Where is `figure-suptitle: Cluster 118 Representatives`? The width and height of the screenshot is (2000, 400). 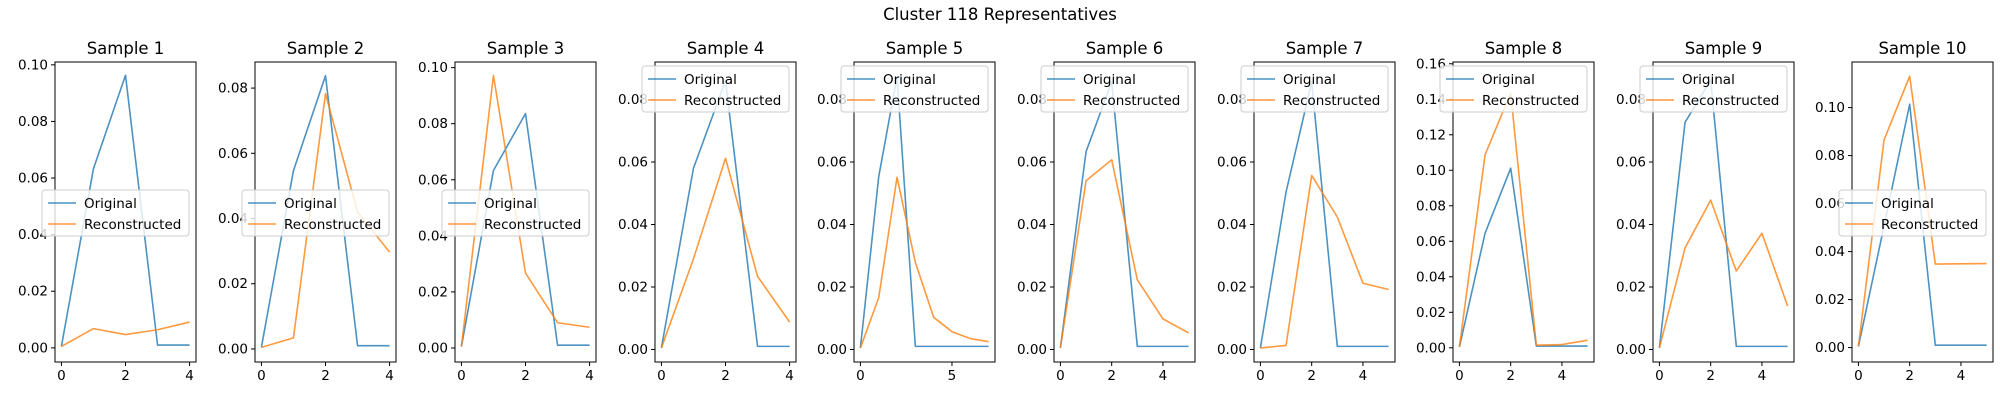 figure-suptitle: Cluster 118 Representatives is located at coordinates (1000, 14).